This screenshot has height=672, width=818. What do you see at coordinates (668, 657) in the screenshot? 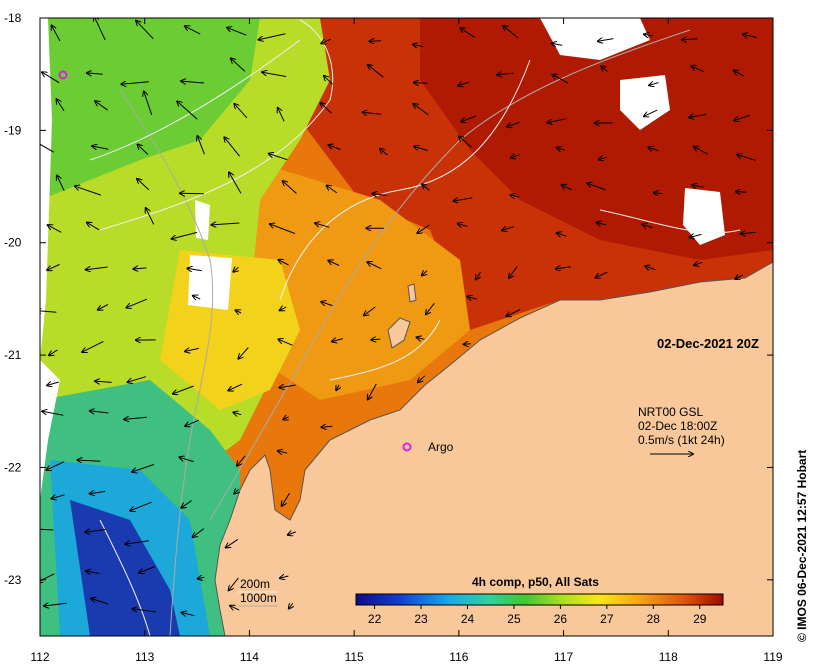
I see `x-tick-label: 118` at bounding box center [668, 657].